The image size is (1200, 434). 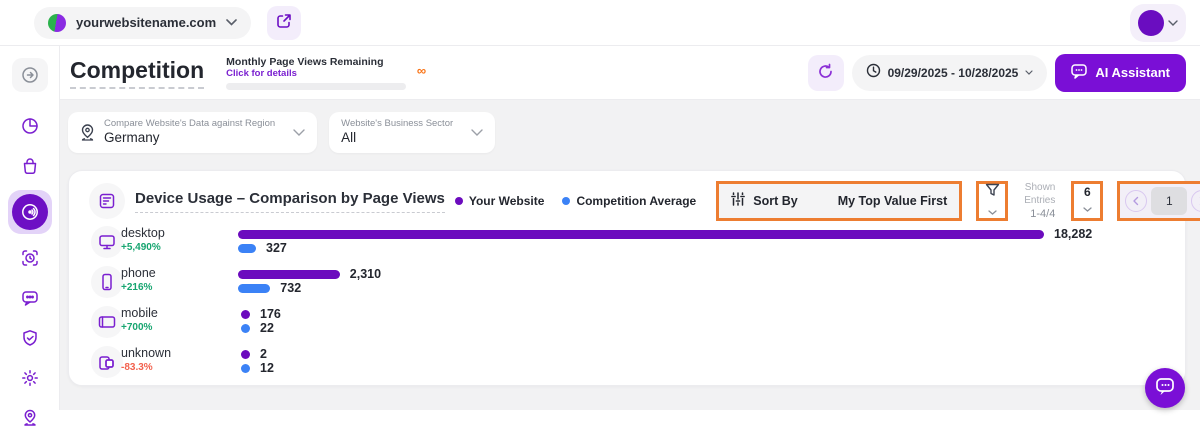 What do you see at coordinates (276, 248) in the screenshot?
I see `bar-value: 327` at bounding box center [276, 248].